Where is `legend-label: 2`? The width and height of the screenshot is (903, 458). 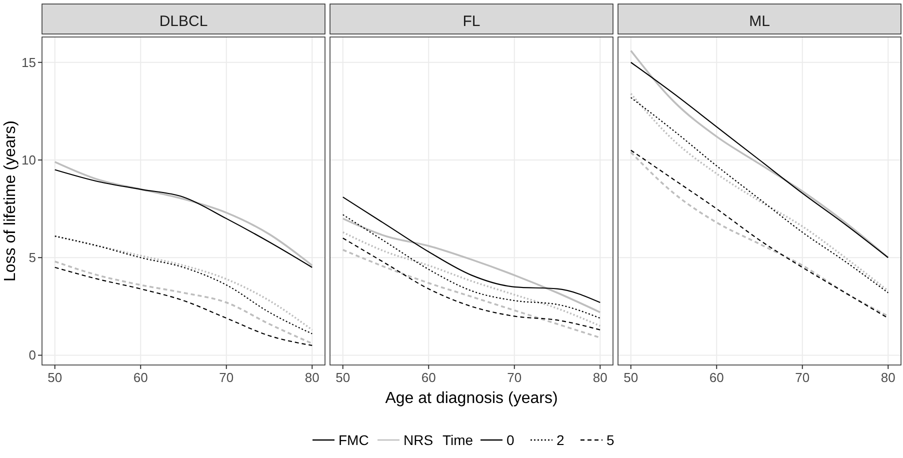 legend-label: 2 is located at coordinates (560, 440).